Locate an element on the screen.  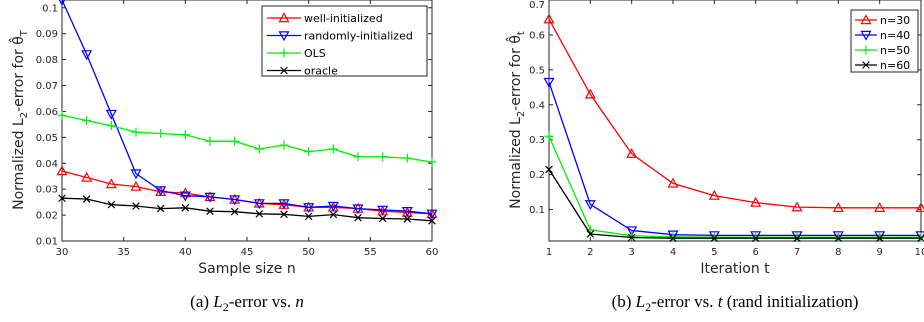
y-tick-label: 0.06 is located at coordinates (47, 112).